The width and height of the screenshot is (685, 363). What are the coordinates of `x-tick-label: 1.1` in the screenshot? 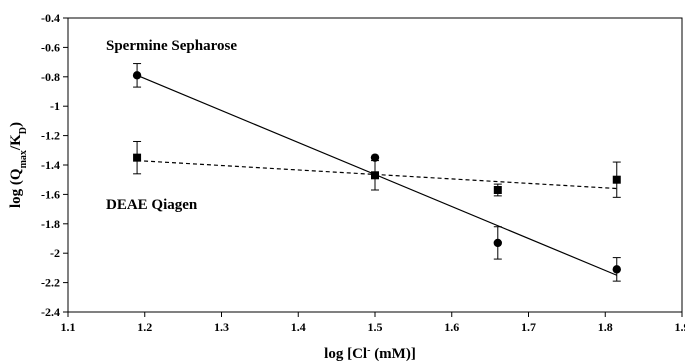 It's located at (68, 327).